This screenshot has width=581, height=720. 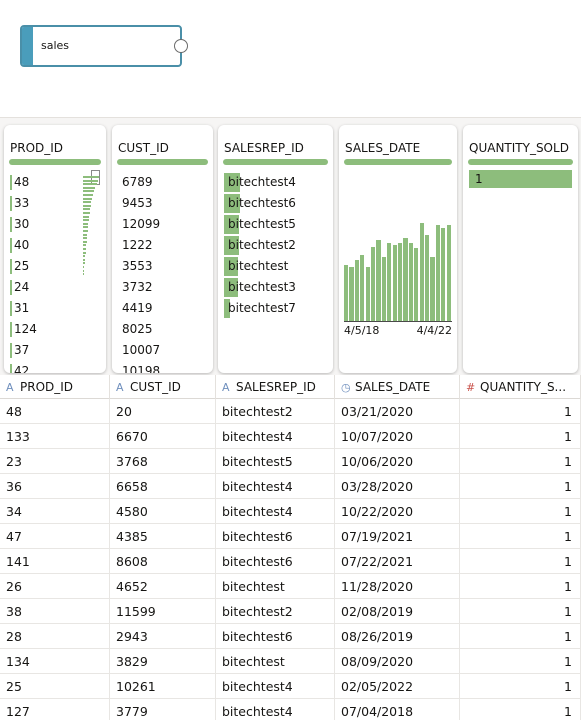 I want to click on table-row: 28 2943 bitechtest6 08/26/2019 1, so click(x=290, y=636).